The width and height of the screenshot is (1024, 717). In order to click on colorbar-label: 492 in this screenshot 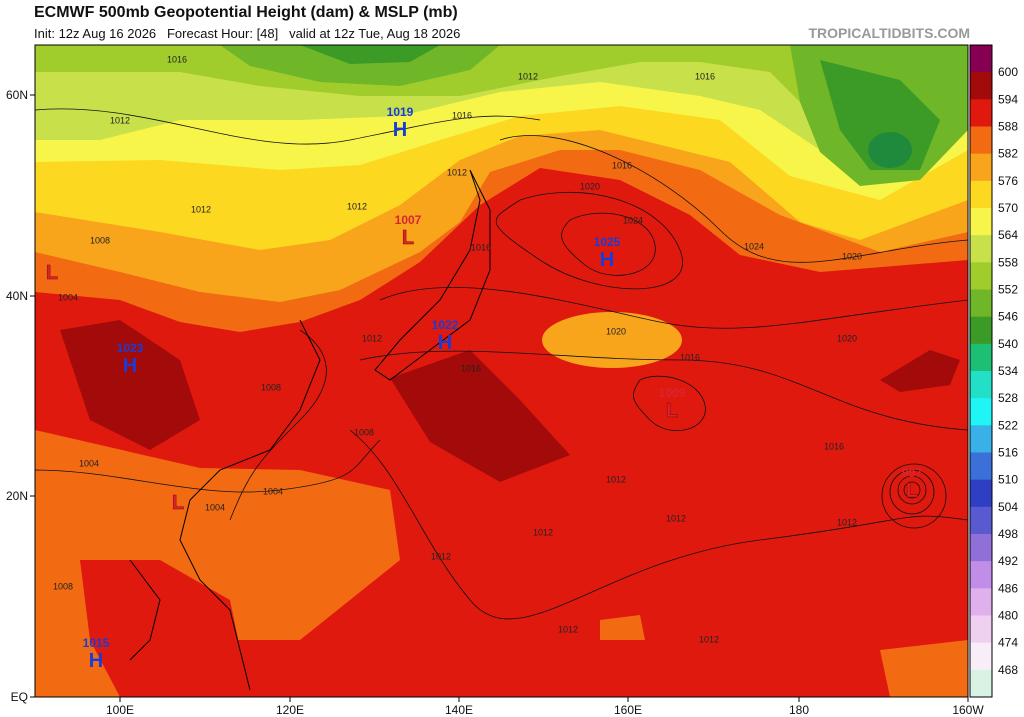, I will do `click(1008, 561)`.